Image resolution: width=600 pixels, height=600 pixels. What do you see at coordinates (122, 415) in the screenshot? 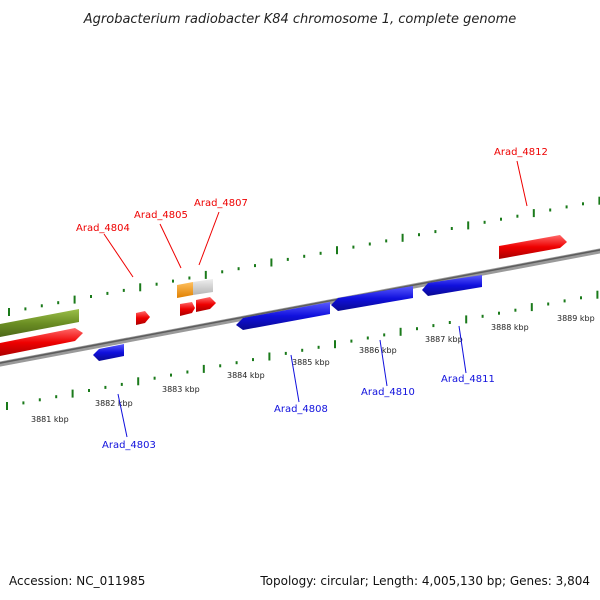
I see `leader-arad4803` at bounding box center [122, 415].